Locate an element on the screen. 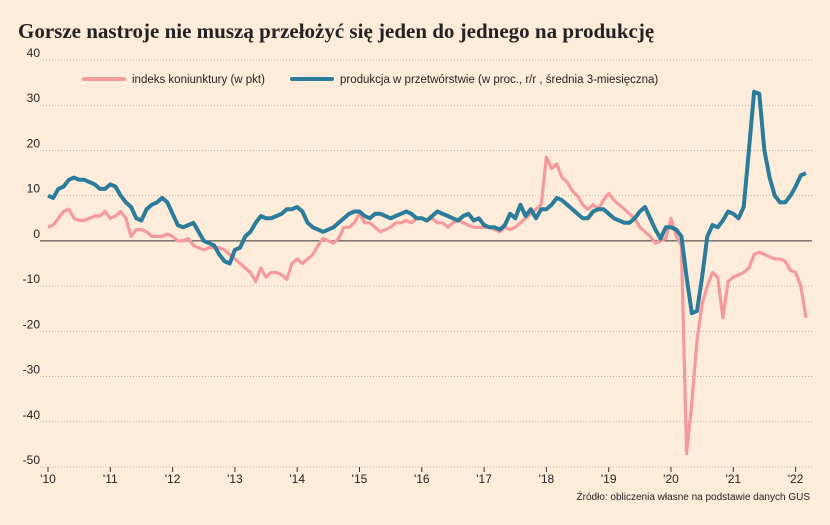  y-tick-label: -50 is located at coordinates (32, 460).